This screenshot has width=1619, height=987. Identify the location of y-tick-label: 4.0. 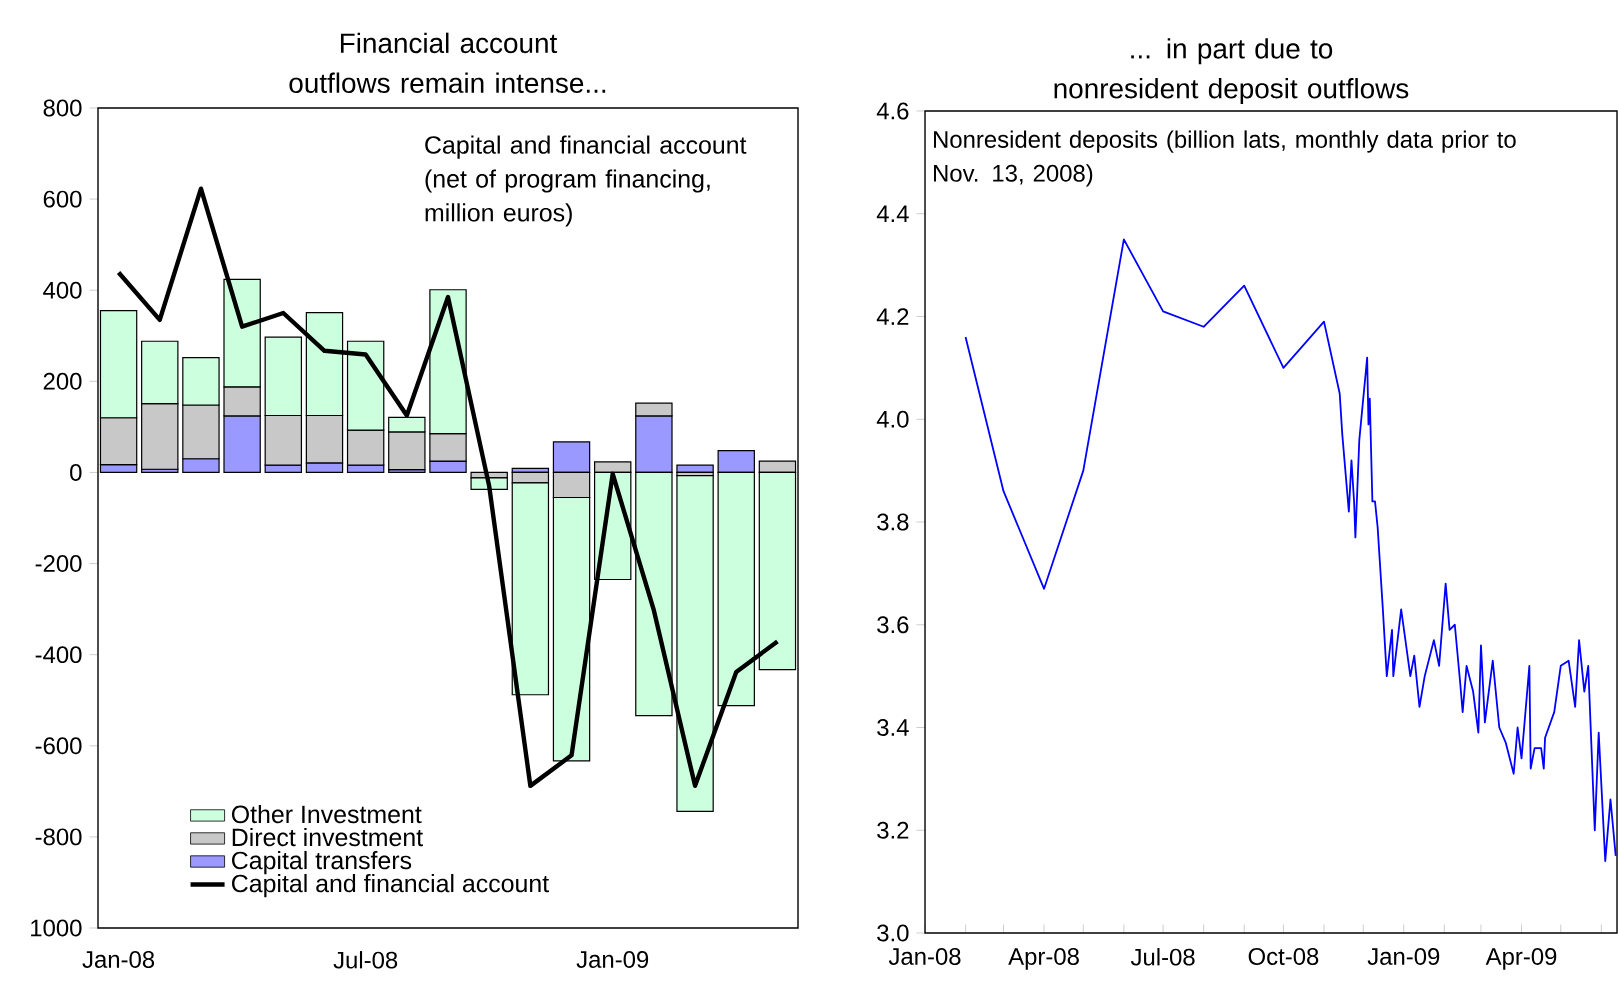
(892, 419).